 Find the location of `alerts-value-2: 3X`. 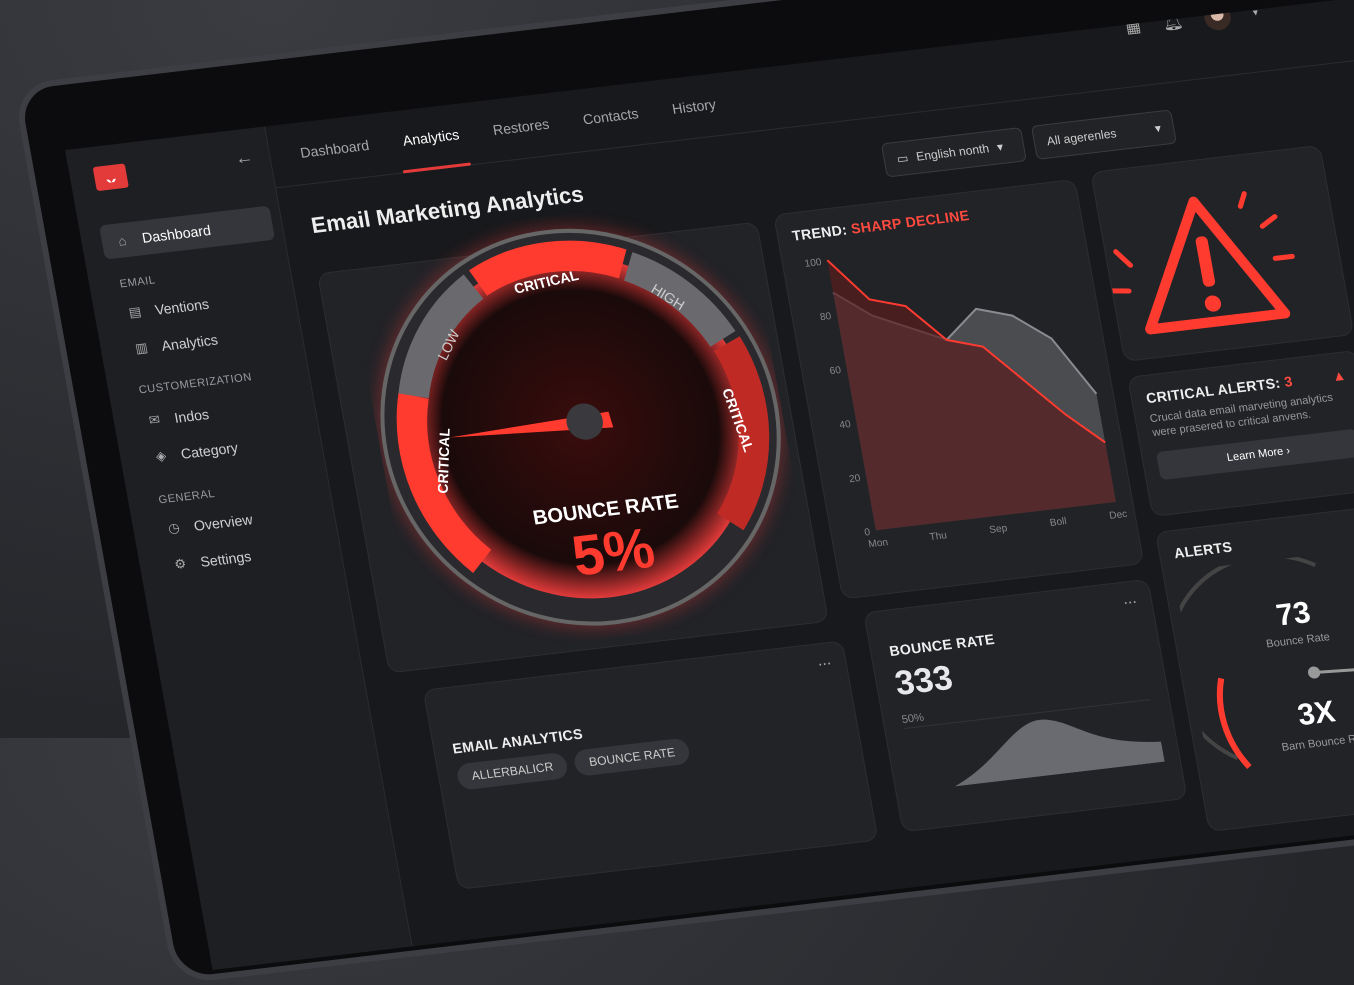

alerts-value-2: 3X is located at coordinates (1316, 713).